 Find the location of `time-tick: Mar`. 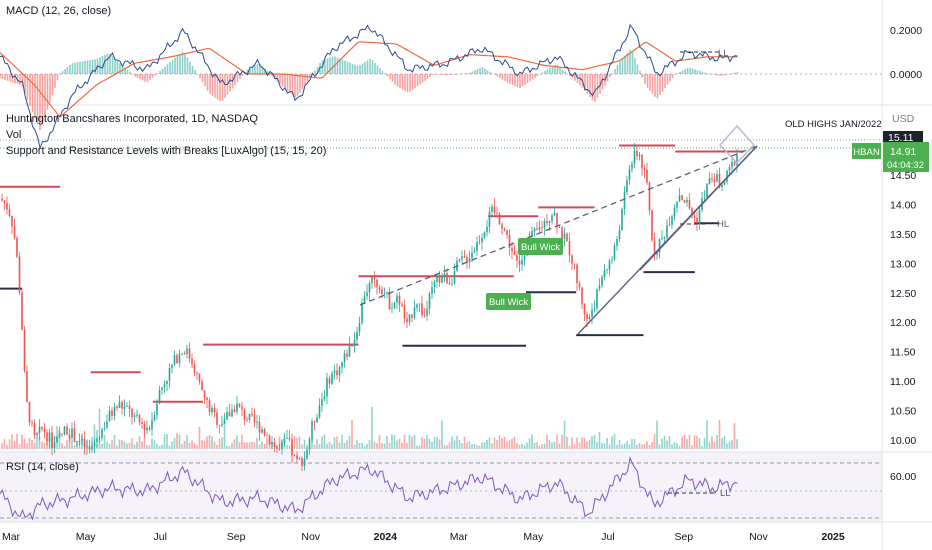

time-tick: Mar is located at coordinates (11, 537).